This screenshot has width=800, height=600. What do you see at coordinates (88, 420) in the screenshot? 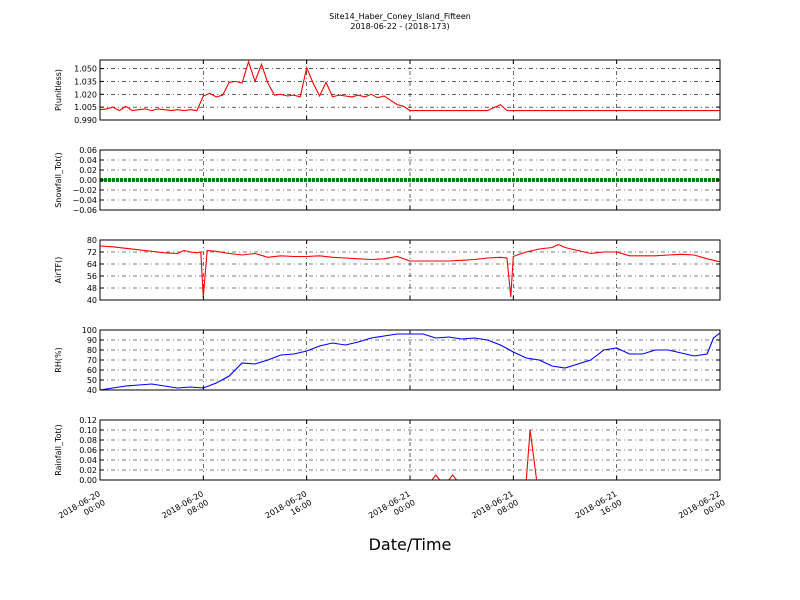
I see `y-tick-label: 0.12` at bounding box center [88, 420].